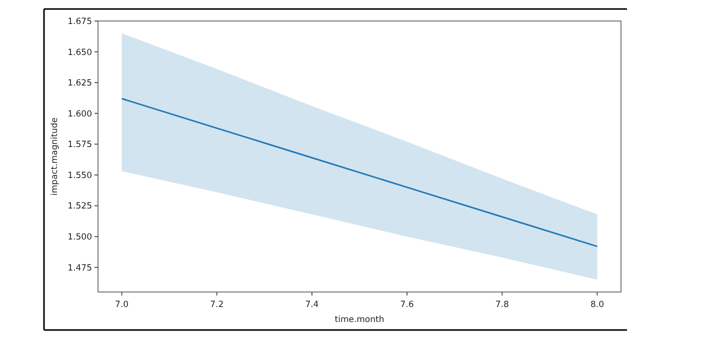 The width and height of the screenshot is (715, 341). I want to click on x-axis-title: time.month, so click(359, 320).